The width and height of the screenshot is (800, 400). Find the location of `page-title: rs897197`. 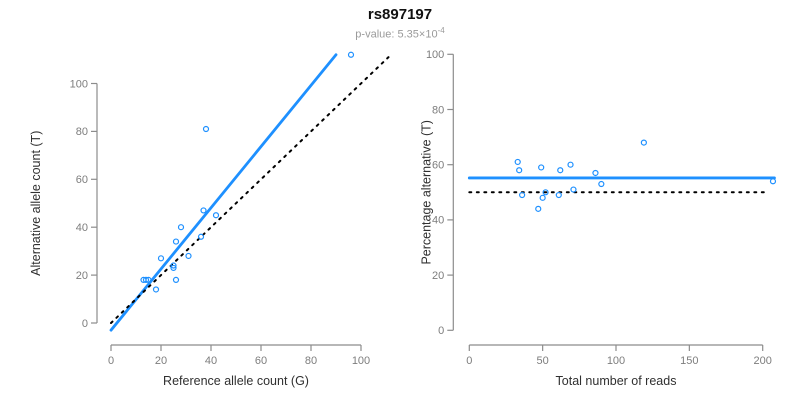

page-title: rs897197 is located at coordinates (400, 14).